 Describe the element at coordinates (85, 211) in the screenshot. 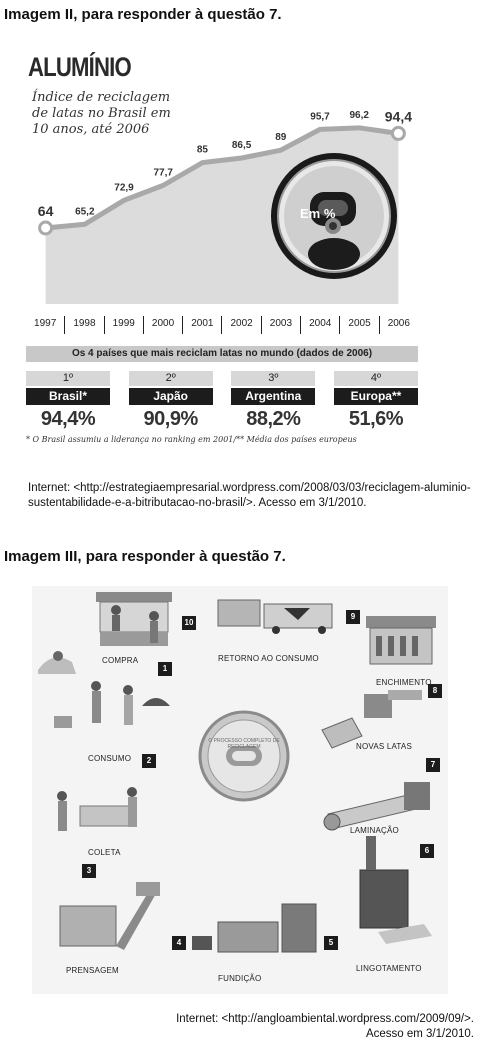

I see `data-label: 65,2` at that location.